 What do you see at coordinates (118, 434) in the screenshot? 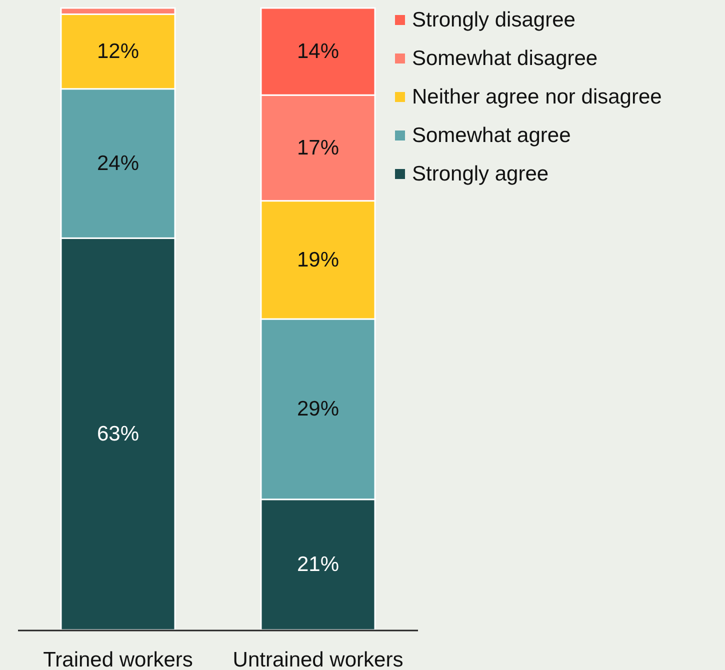
I see `data-label: 63%` at bounding box center [118, 434].